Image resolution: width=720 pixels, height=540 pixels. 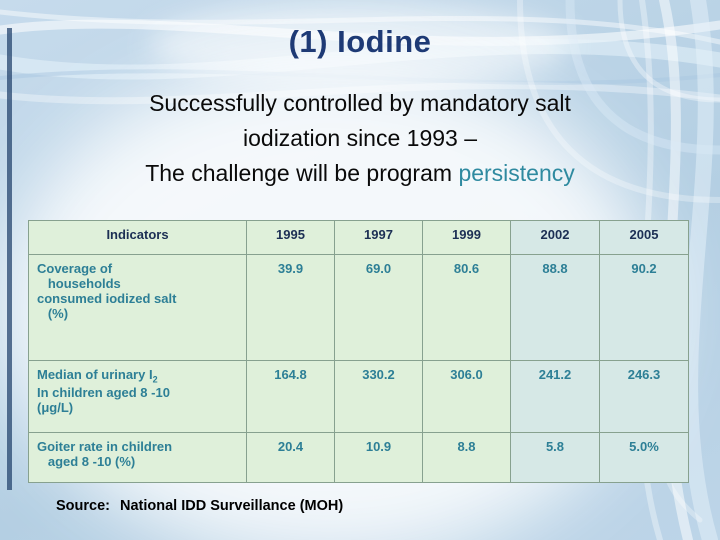 What do you see at coordinates (378, 307) in the screenshot?
I see `table-cell: 69.0` at bounding box center [378, 307].